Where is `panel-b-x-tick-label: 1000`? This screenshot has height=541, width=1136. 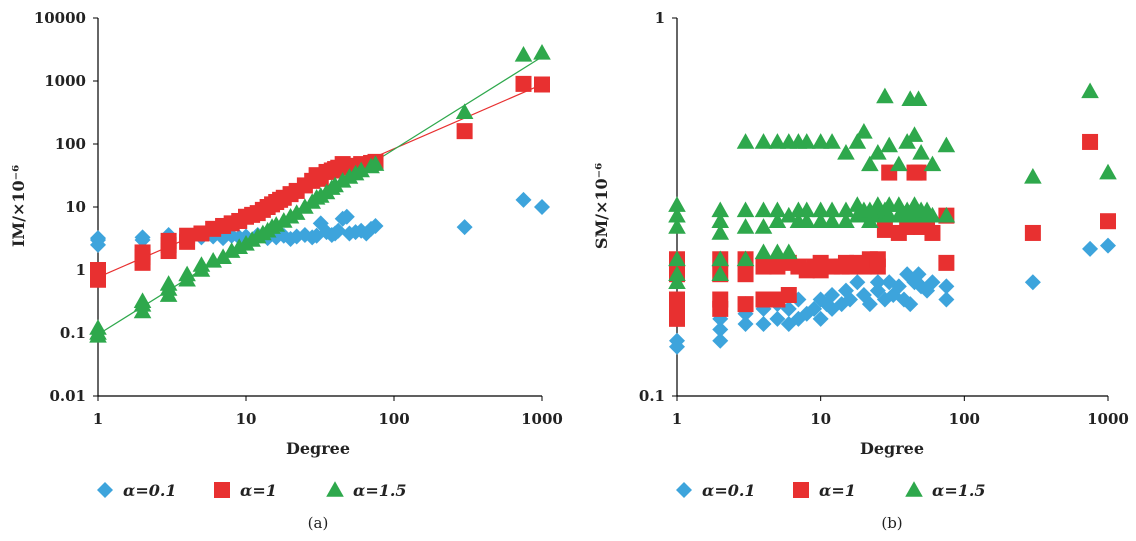 panel-b-x-tick-label: 1000 is located at coordinates (1108, 419).